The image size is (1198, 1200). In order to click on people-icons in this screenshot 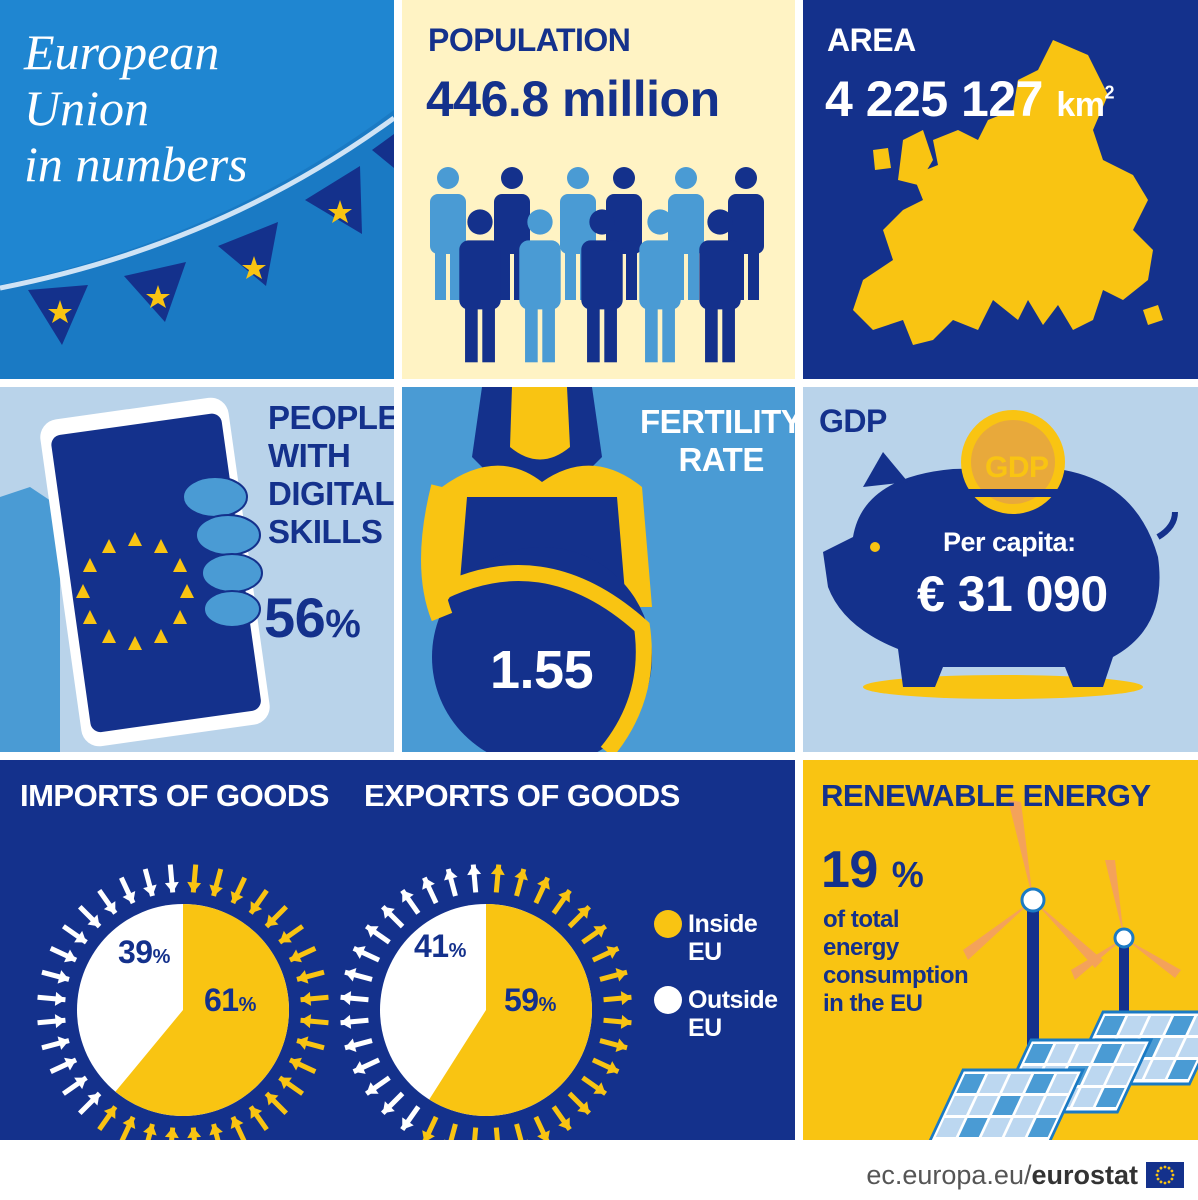, I will do `click(597, 265)`.